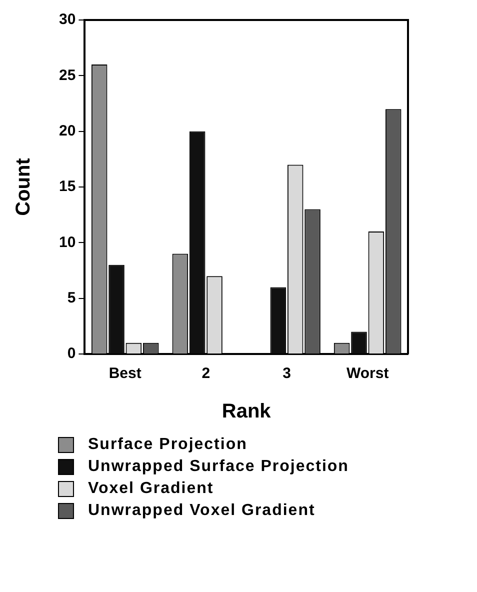 This screenshot has height=592, width=477. Describe the element at coordinates (67, 19) in the screenshot. I see `y-tick-label: 30` at that location.